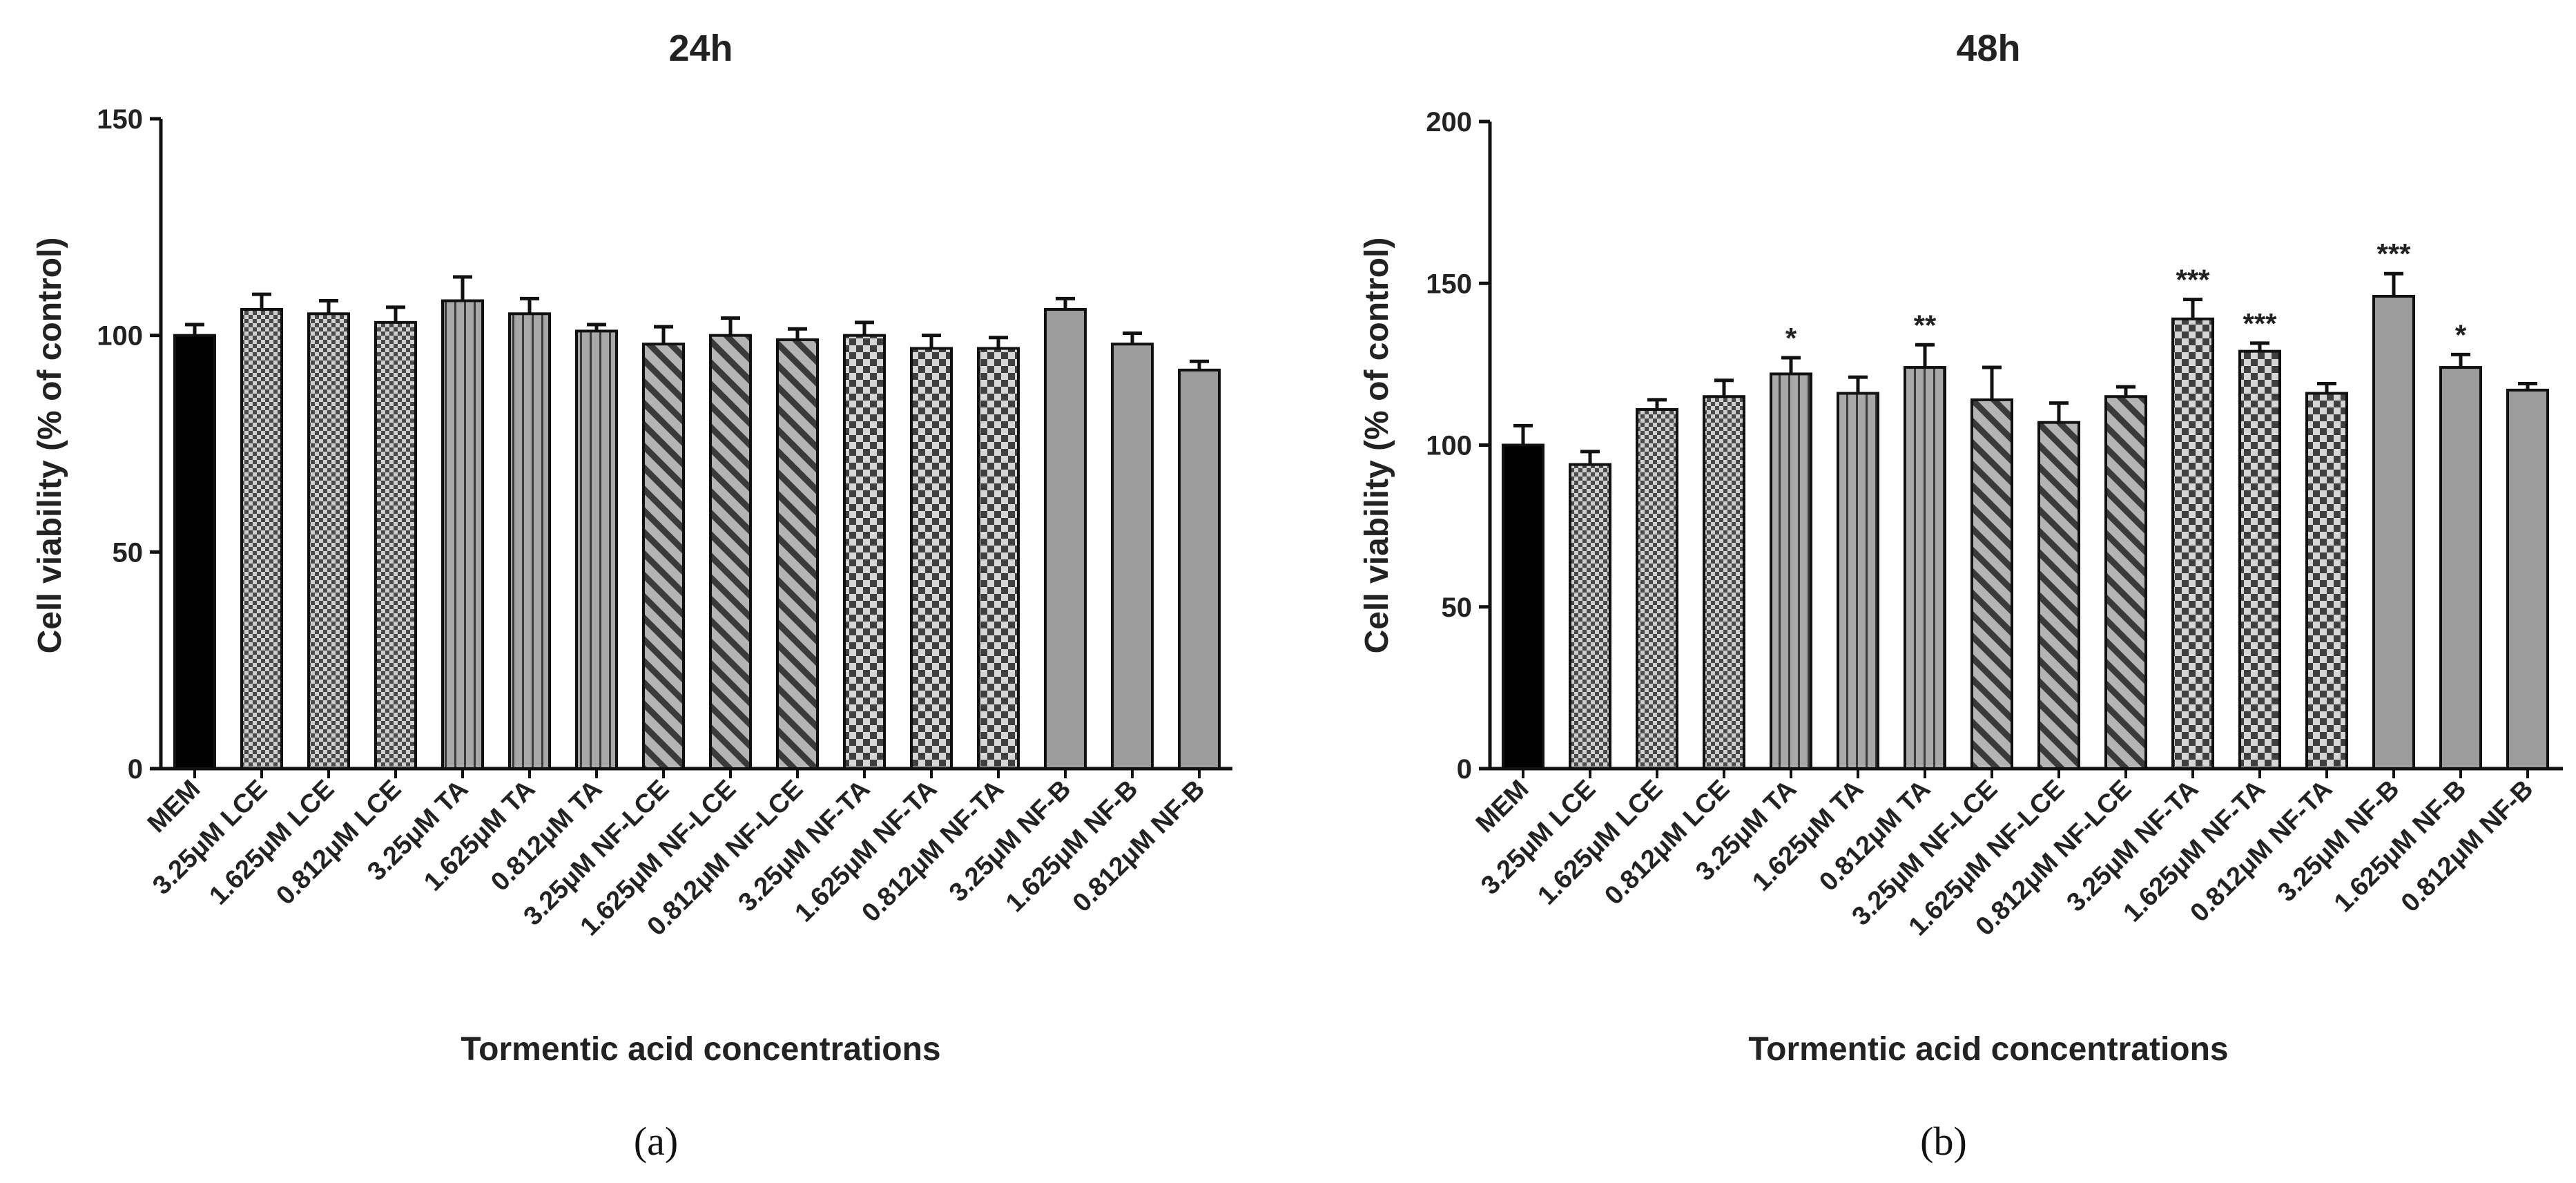  I want to click on significance-markers: * ************, so click(2126, 296).